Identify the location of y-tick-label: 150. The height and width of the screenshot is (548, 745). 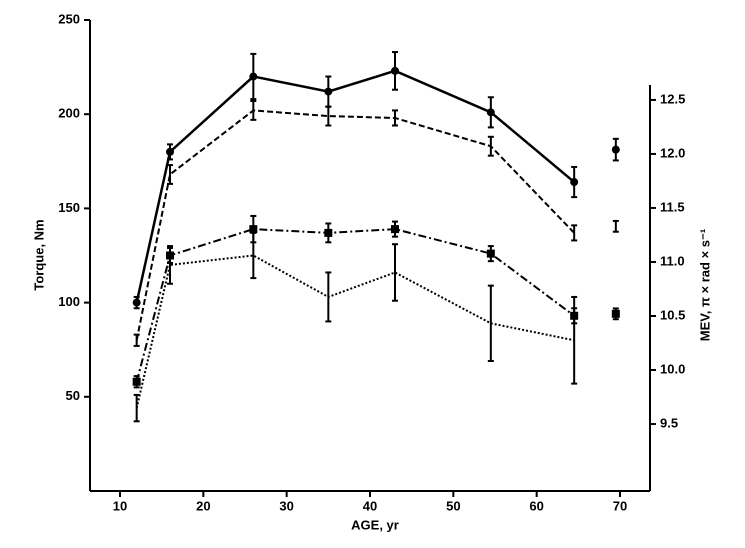
(69, 207).